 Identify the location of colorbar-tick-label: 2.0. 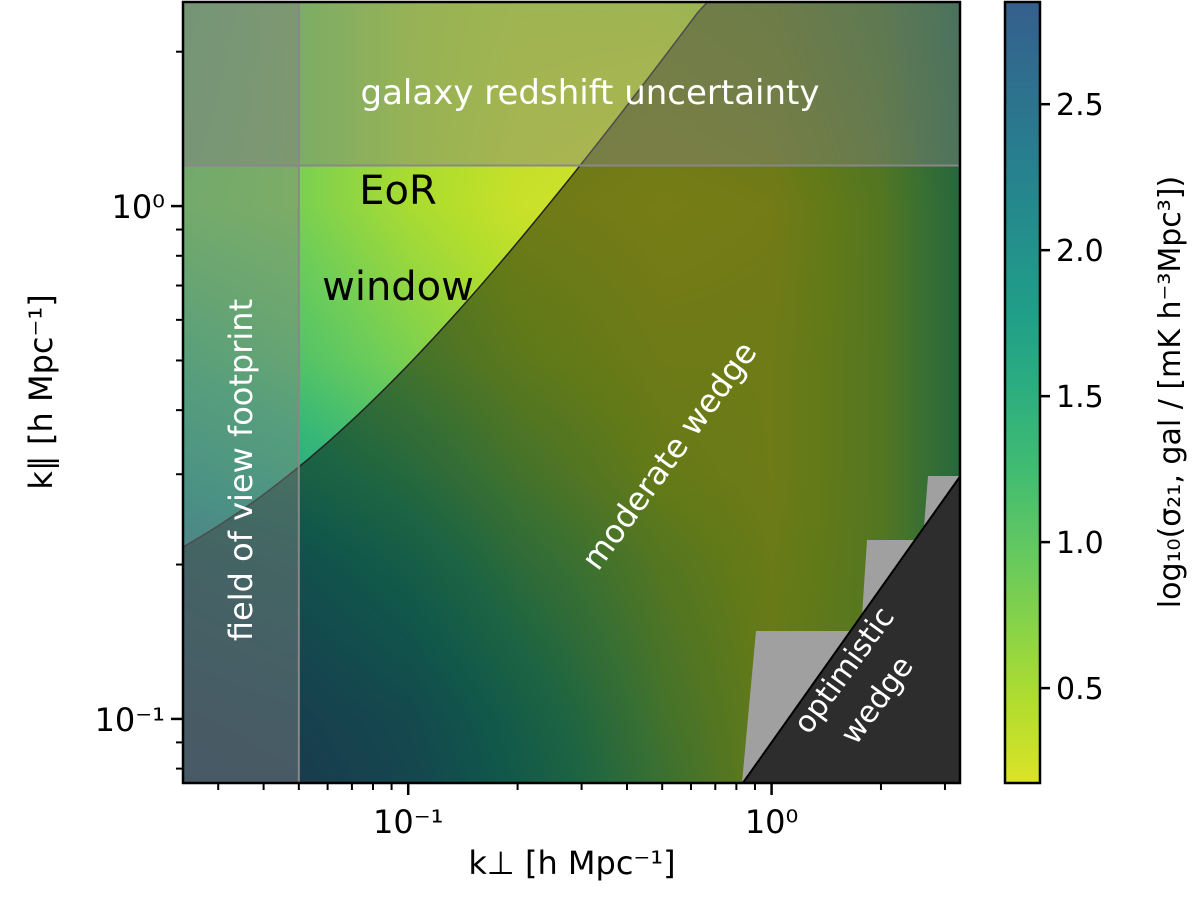
(1080, 251).